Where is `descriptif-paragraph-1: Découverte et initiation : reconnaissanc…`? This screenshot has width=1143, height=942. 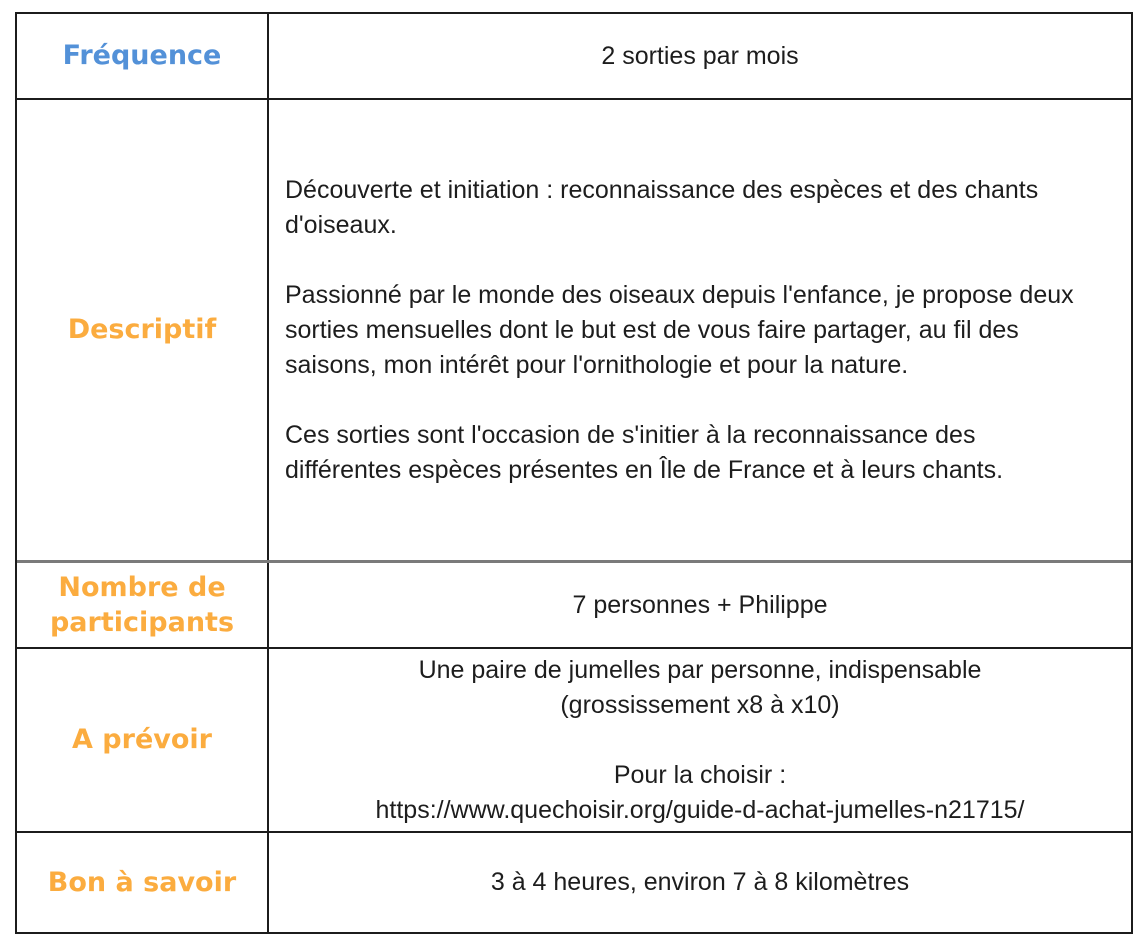
descriptif-paragraph-1: Découverte et initiation : reconnaissanc… is located at coordinates (662, 207).